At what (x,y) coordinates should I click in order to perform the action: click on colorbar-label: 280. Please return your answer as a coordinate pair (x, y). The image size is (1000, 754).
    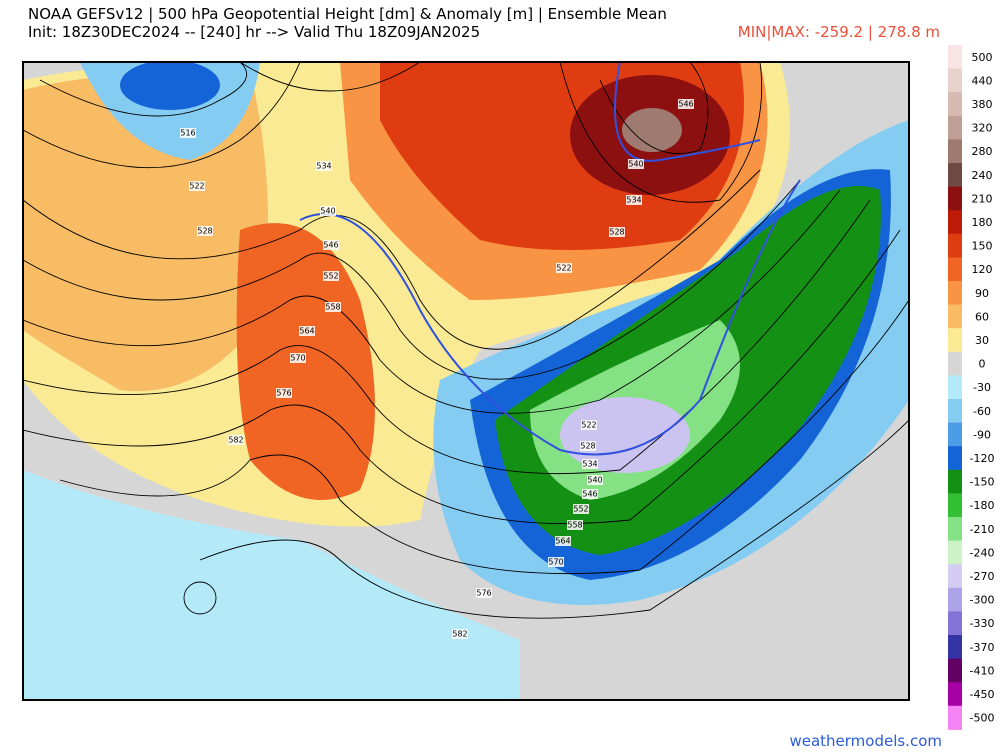
    Looking at the image, I should click on (982, 151).